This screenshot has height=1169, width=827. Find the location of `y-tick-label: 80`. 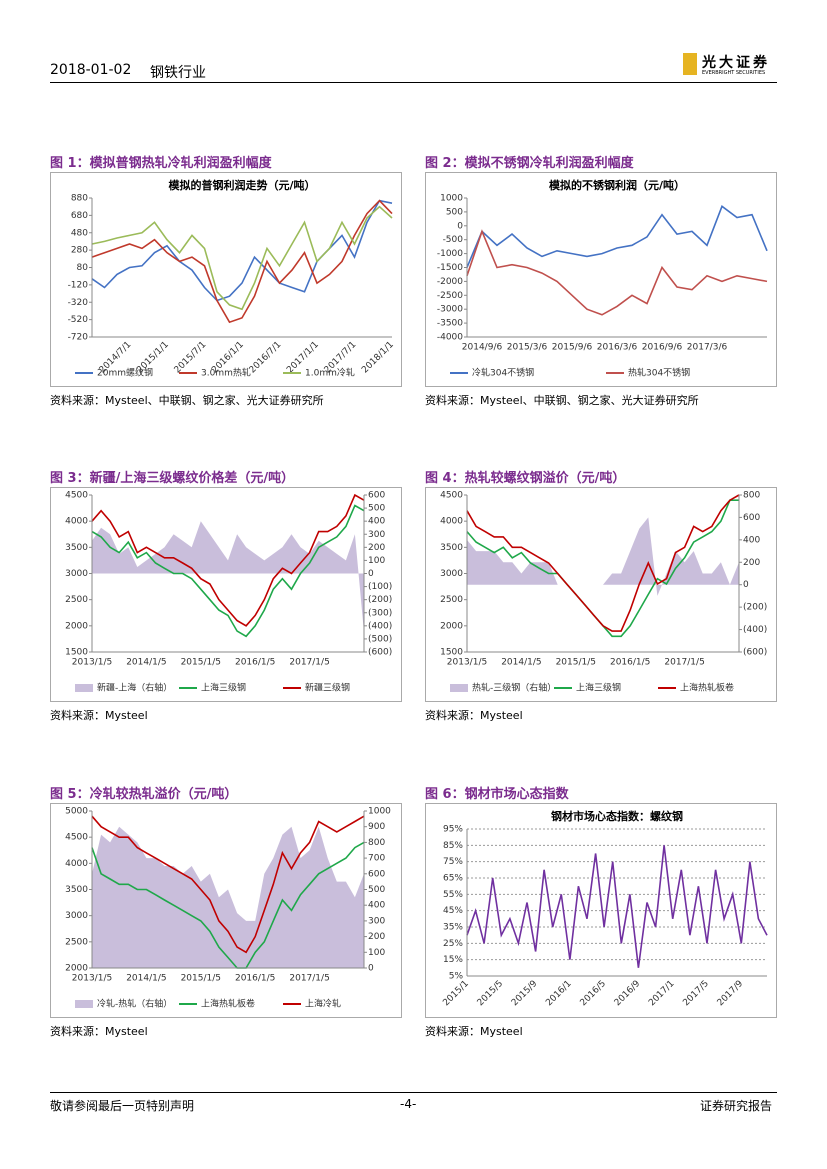

y-tick-label: 80 is located at coordinates (83, 268).